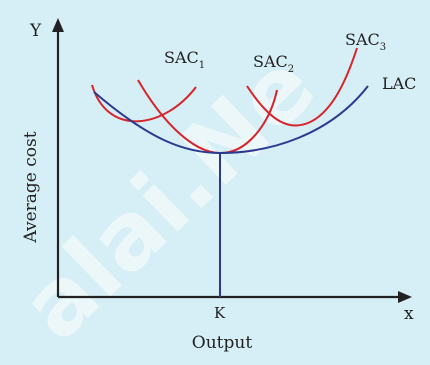 This screenshot has height=365, width=430. I want to click on y-axis-label: Y, so click(35, 31).